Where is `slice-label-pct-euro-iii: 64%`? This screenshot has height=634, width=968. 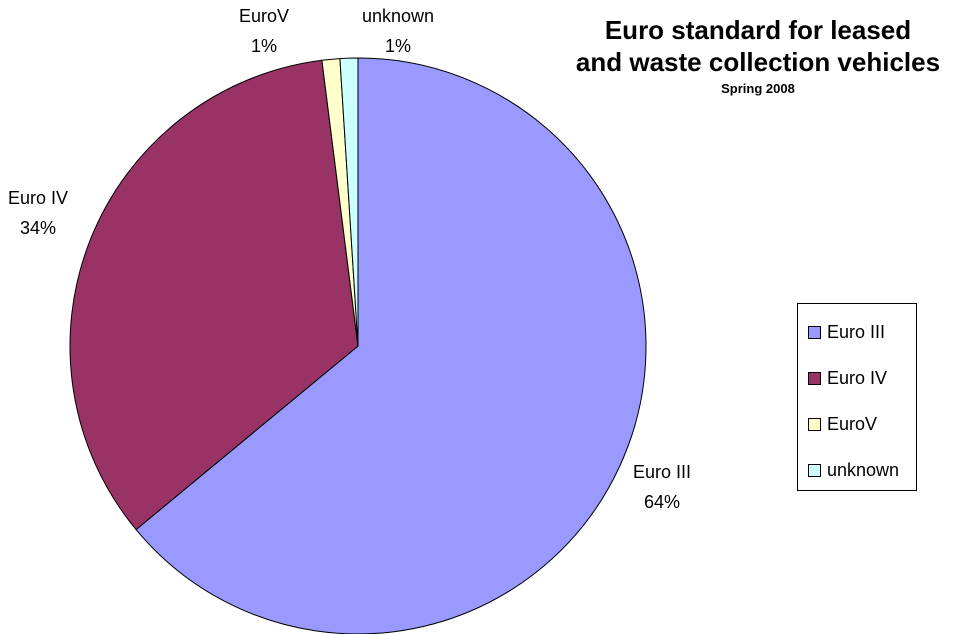 slice-label-pct-euro-iii: 64% is located at coordinates (662, 502).